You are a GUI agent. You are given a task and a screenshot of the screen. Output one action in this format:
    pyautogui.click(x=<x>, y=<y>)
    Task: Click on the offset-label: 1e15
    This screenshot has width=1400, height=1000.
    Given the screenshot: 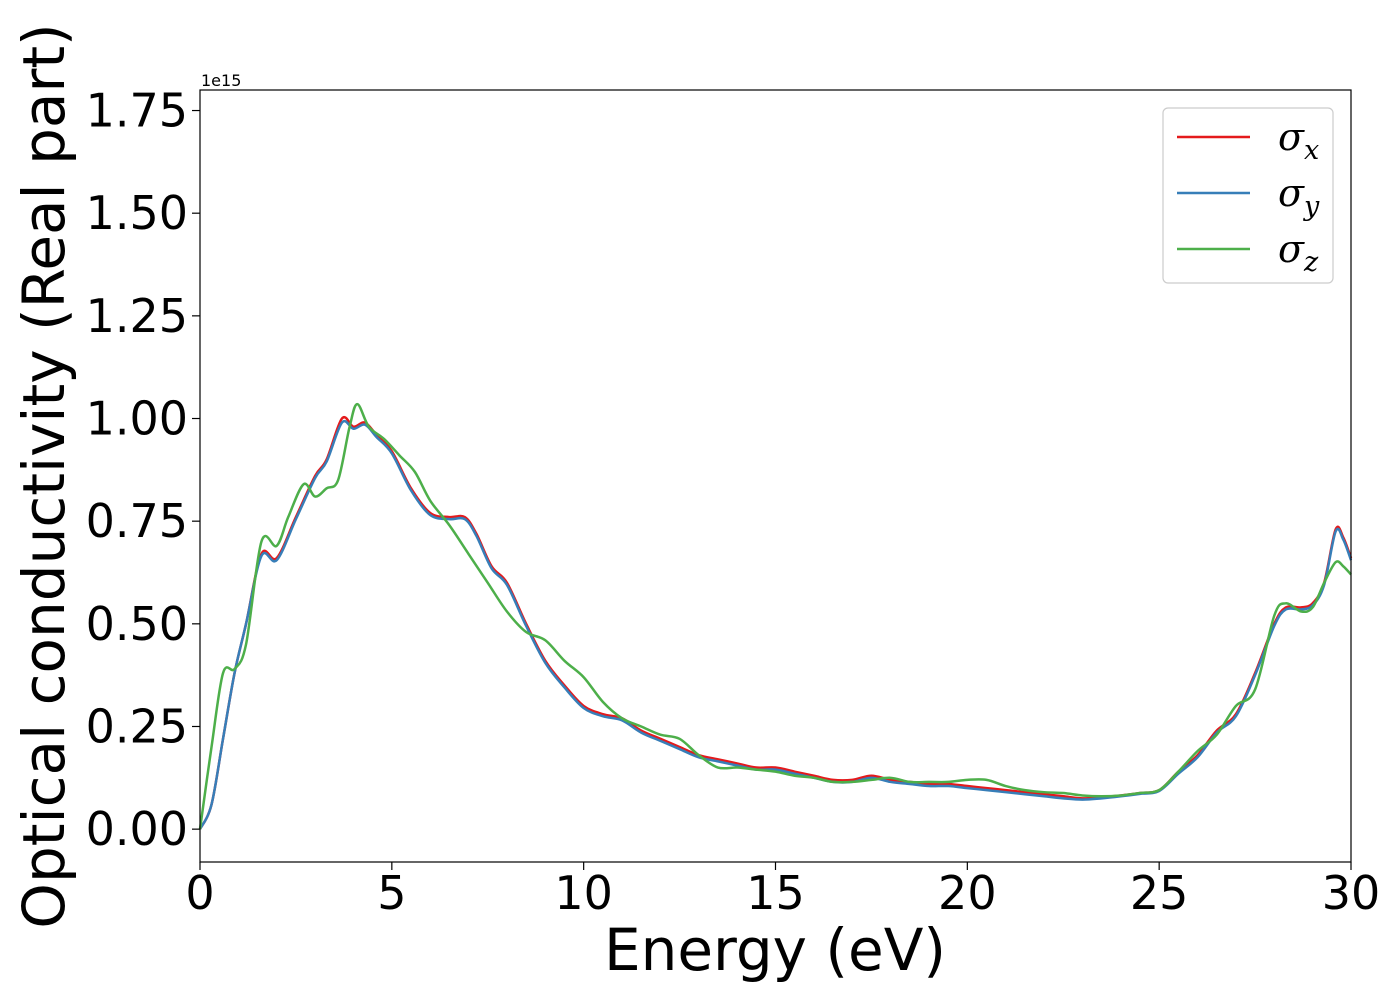 What is the action you would take?
    pyautogui.click(x=221, y=80)
    